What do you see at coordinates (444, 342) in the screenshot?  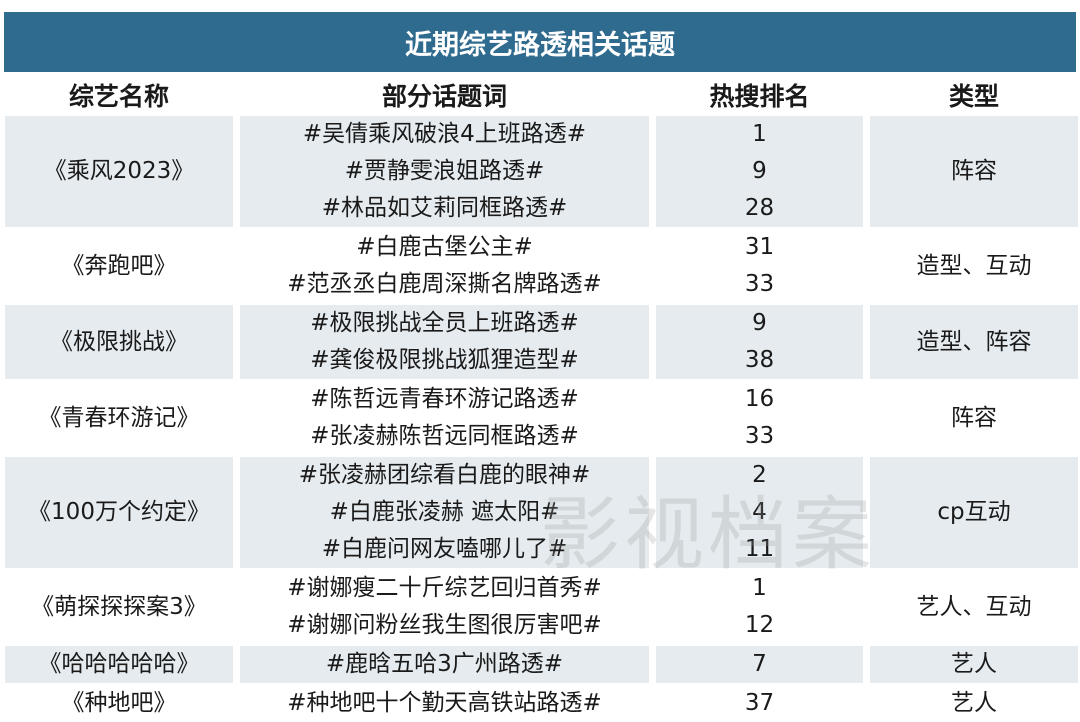 I see `topics-cell: #极限挑战全员上班路透# #龚俊极限挑战狐狸造型#` at bounding box center [444, 342].